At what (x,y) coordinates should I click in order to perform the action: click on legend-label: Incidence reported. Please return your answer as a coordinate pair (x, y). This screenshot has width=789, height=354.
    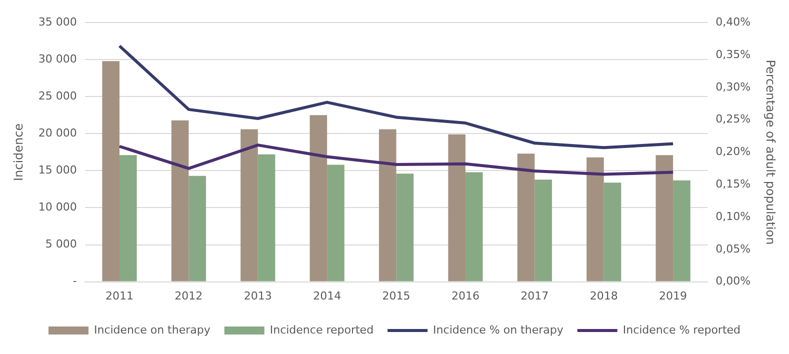
    Looking at the image, I should click on (322, 329).